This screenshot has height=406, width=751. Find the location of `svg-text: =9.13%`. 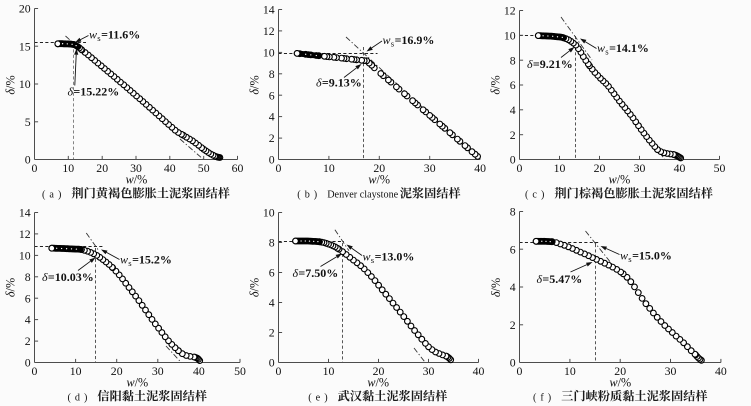

svg-text: =9.13% is located at coordinates (342, 83).